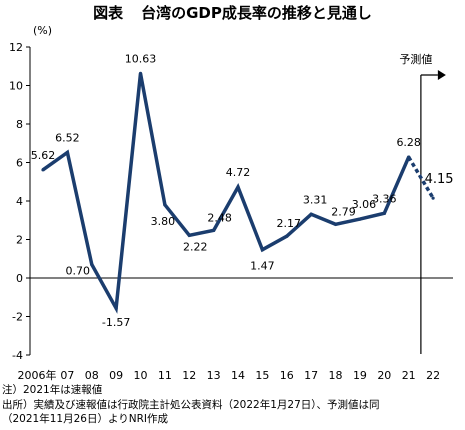 Image resolution: width=465 pixels, height=430 pixels. What do you see at coordinates (433, 375) in the screenshot?
I see `x-tick-label: 22` at bounding box center [433, 375].